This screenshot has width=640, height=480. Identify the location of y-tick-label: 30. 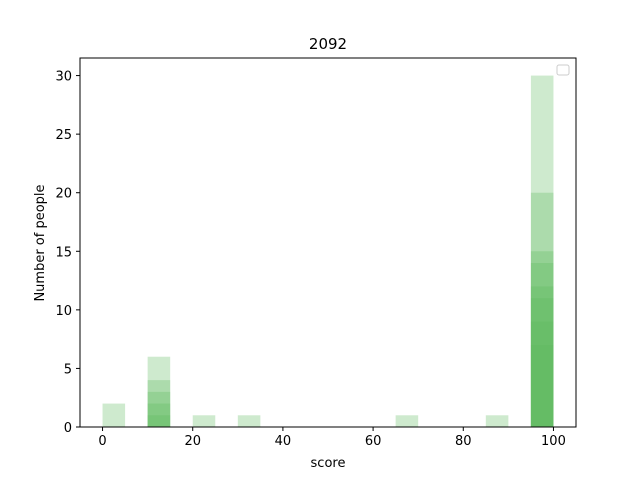
(63, 77).